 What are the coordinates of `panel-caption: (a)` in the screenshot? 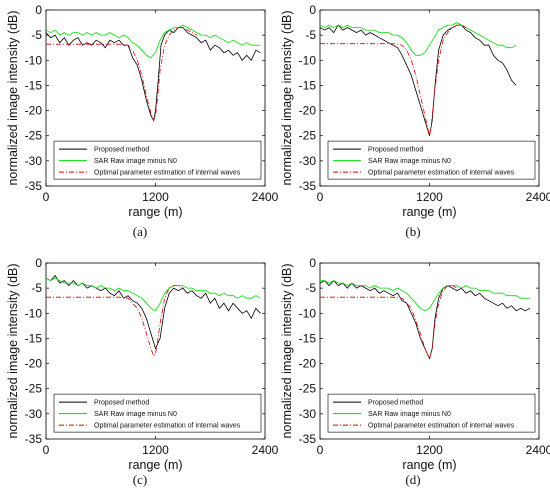 It's located at (140, 231).